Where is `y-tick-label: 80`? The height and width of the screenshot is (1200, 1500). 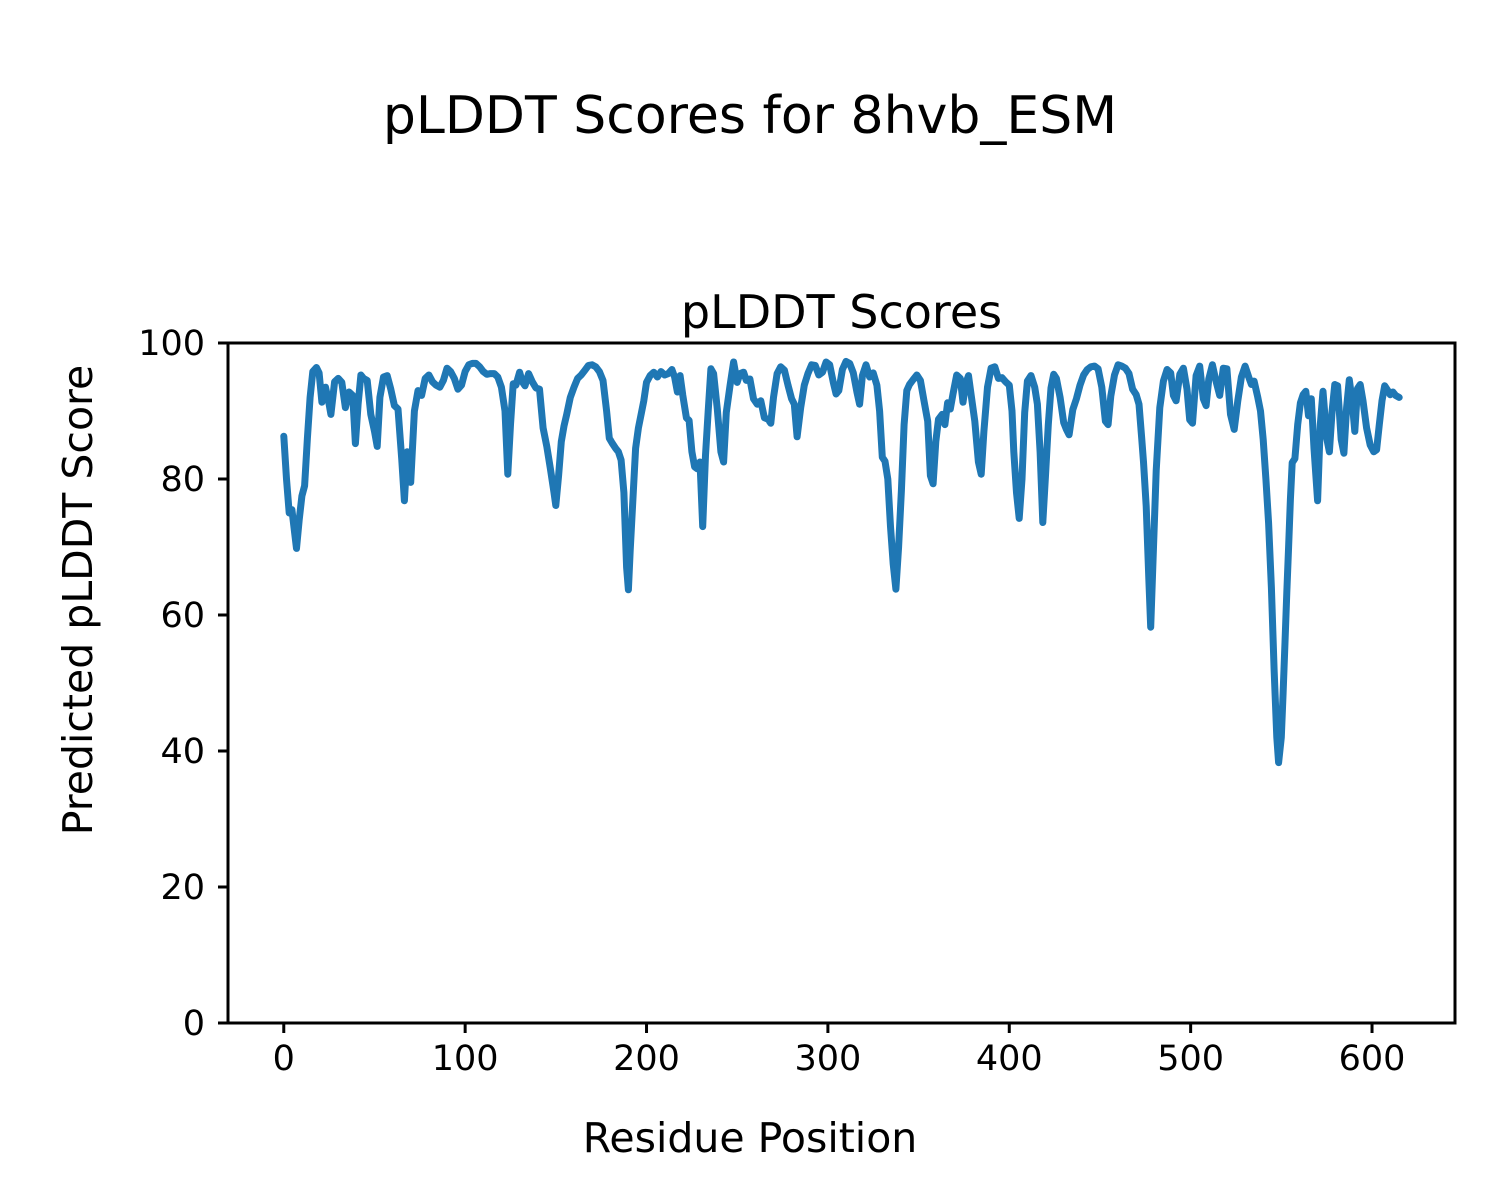
y-tick-label: 80 is located at coordinates (182, 480).